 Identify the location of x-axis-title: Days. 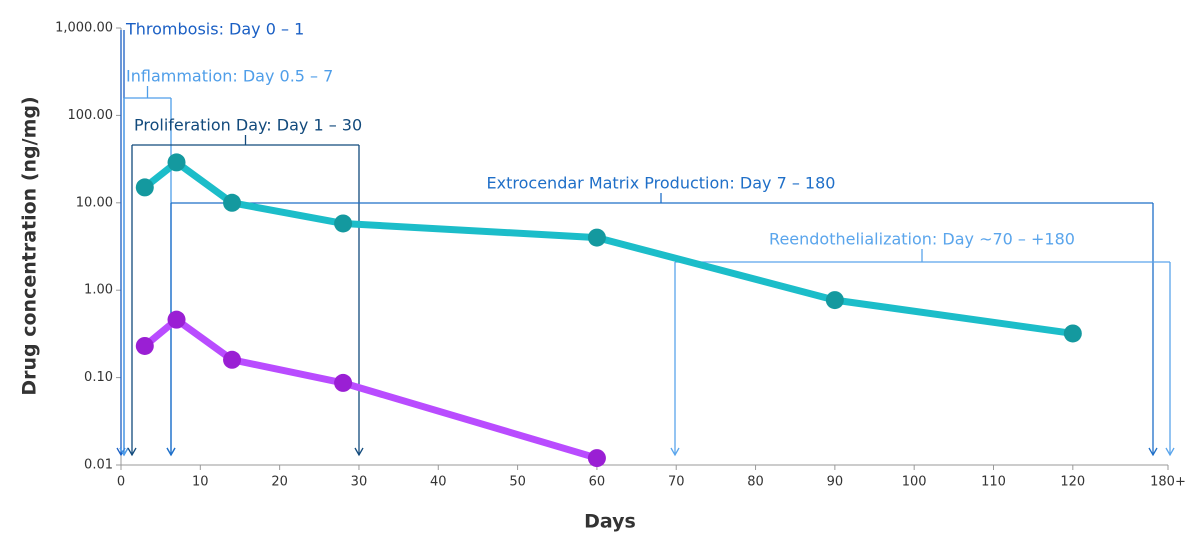
(610, 522).